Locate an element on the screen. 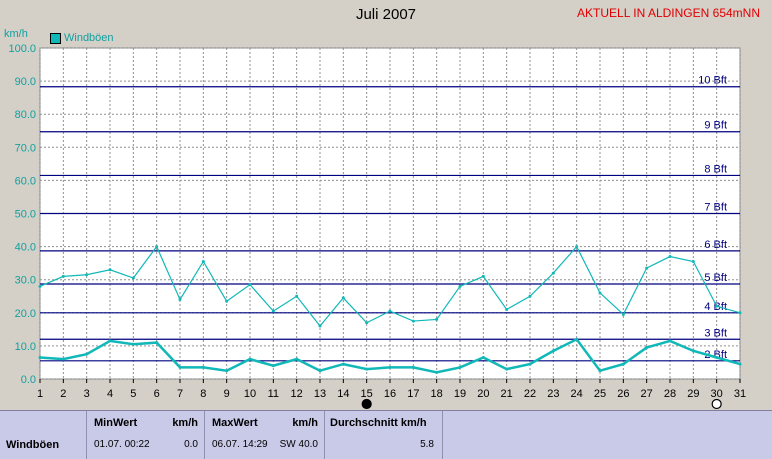  x-tick-label: 28 is located at coordinates (670, 394).